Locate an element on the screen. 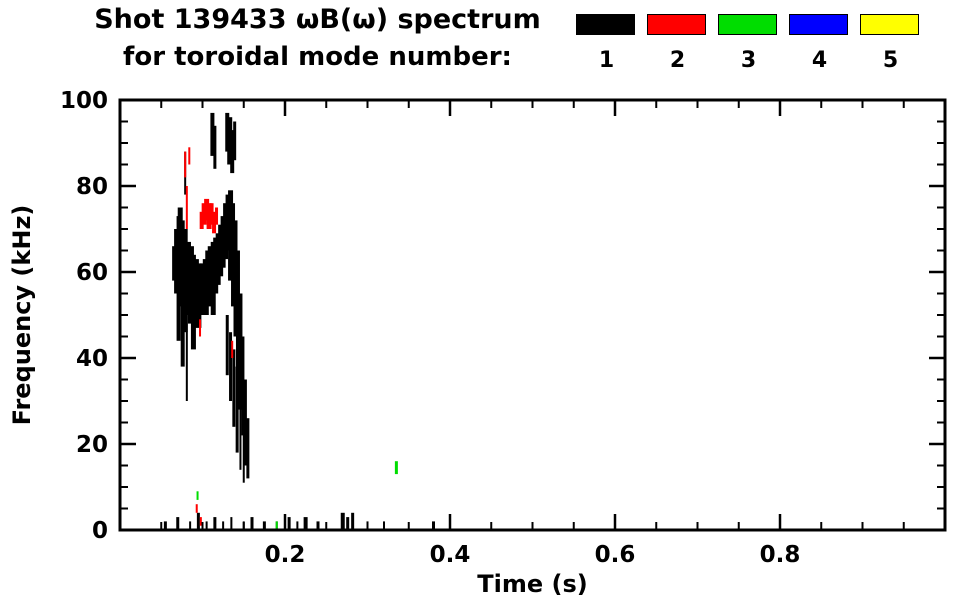 This screenshot has height=615, width=963. y-tick-label: 100 is located at coordinates (84, 101).